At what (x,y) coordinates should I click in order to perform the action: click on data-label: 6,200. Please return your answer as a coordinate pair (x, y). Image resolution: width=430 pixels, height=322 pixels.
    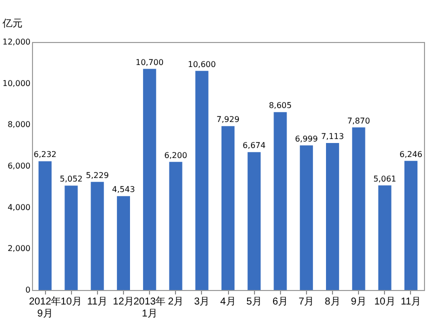
    Looking at the image, I should click on (176, 155).